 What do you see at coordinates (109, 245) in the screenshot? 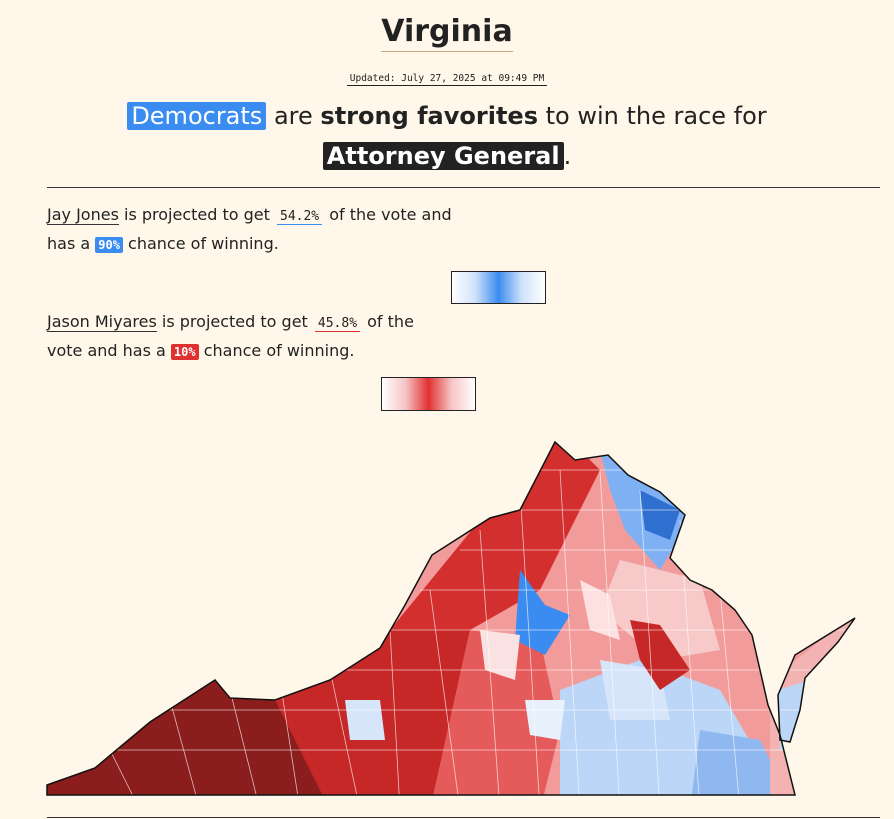
I see `win-chance: 90%` at bounding box center [109, 245].